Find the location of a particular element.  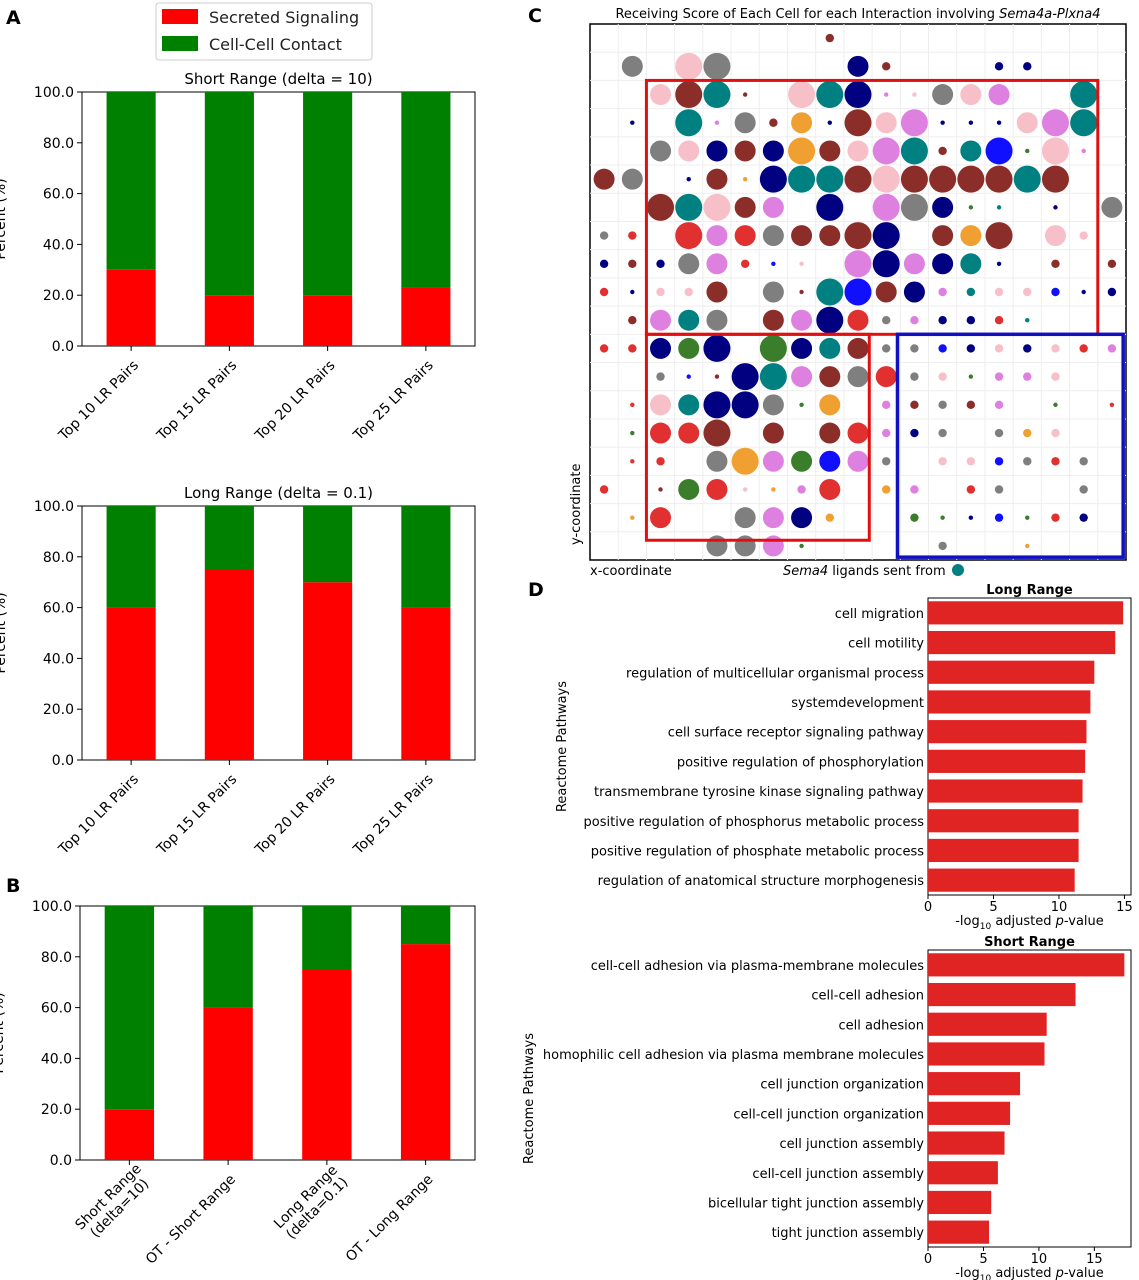

y-axis-label: Percent (%) is located at coordinates (3, 1032).